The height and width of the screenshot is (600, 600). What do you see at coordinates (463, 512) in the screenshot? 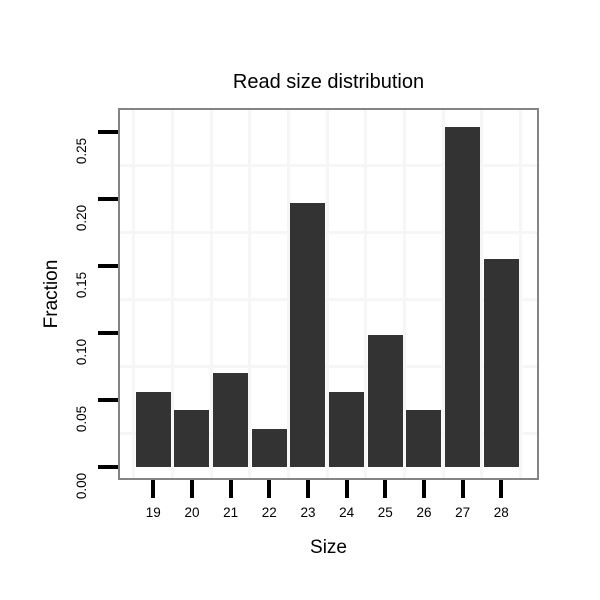
I see `x-tick-label-27: 27` at bounding box center [463, 512].